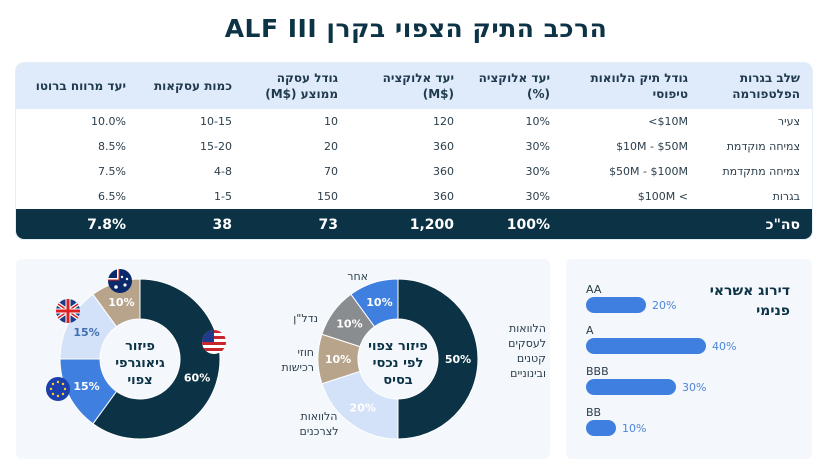 The width and height of the screenshot is (832, 464). What do you see at coordinates (223, 171) in the screenshot?
I see `table-cell: 4-8` at bounding box center [223, 171].